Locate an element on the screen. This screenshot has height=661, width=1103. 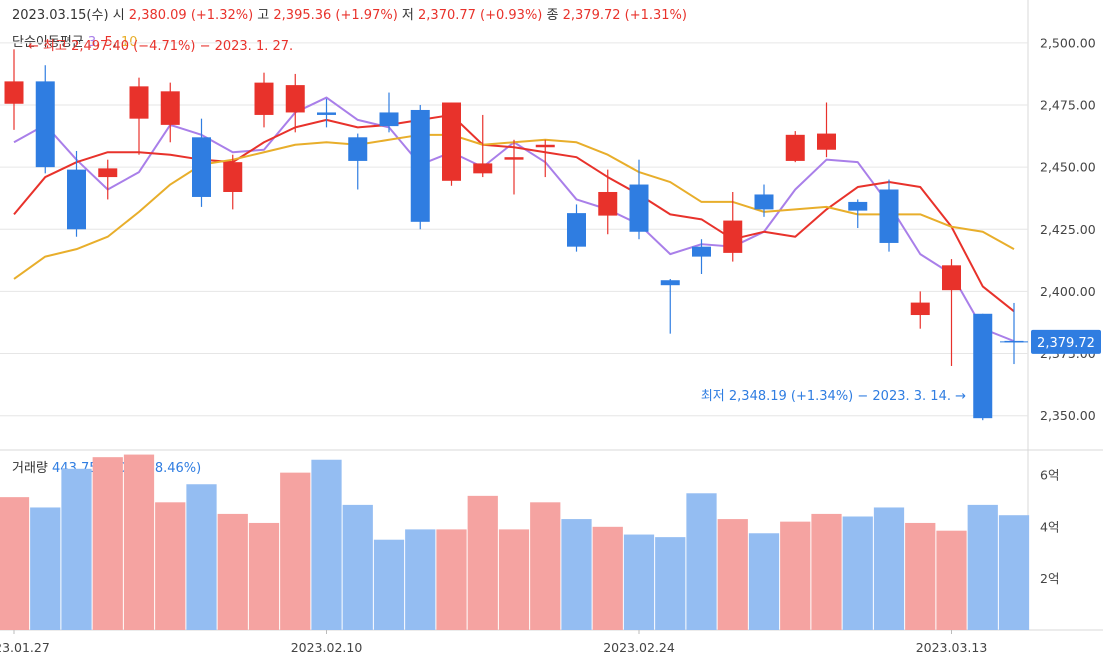
x-tick-label: 2023.01.27 is located at coordinates (25, 647).